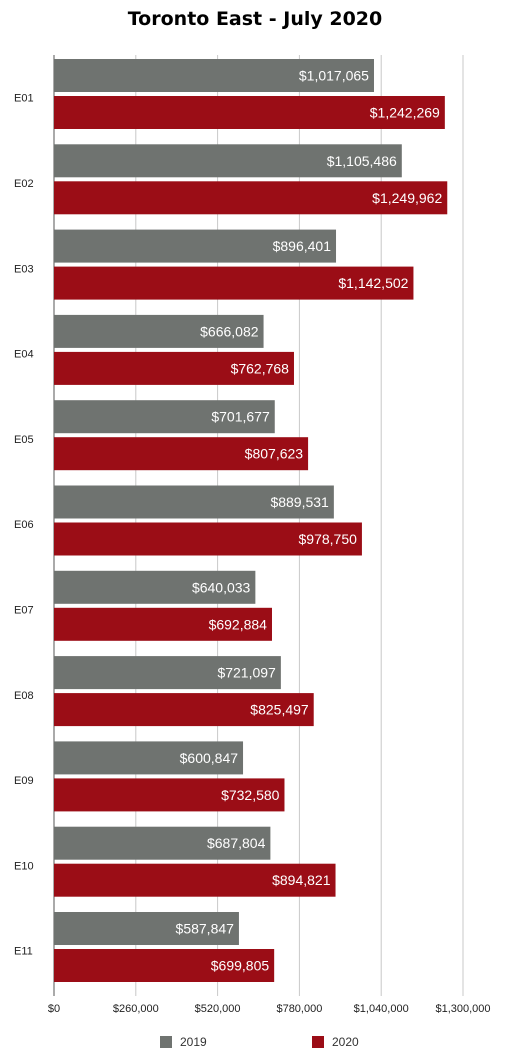  Describe the element at coordinates (195, 246) in the screenshot. I see `bar-2019-e03` at that location.